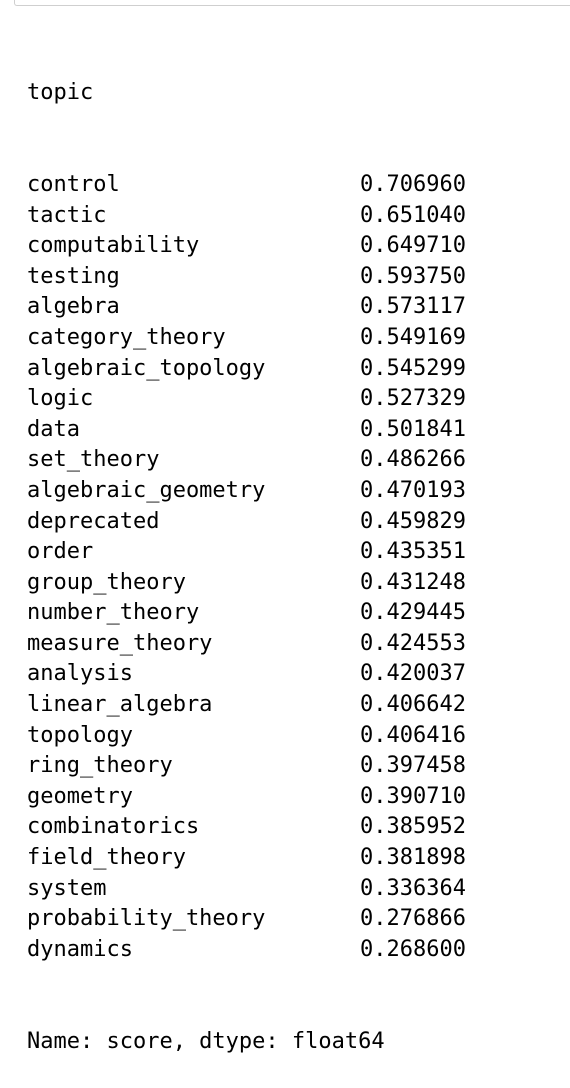  I want to click on series-row: order 0.435351, so click(298, 552).